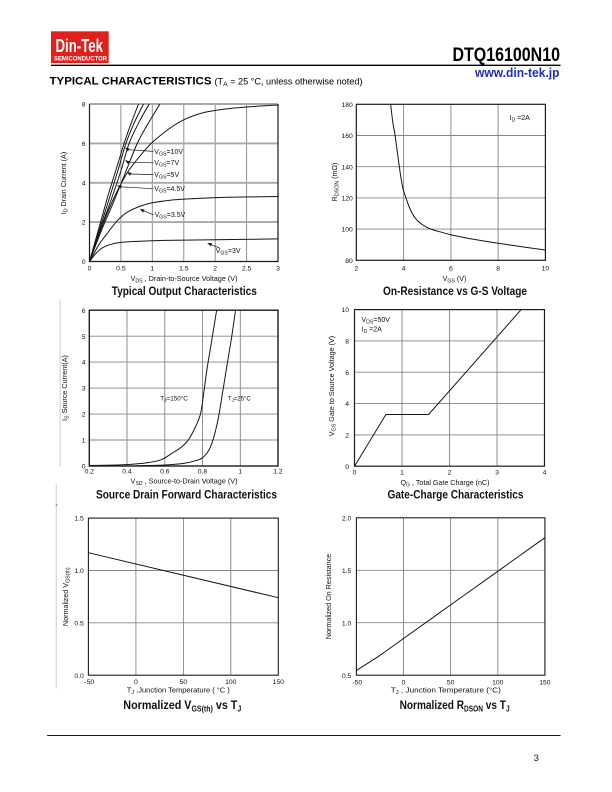  I want to click on svg-text: VGS=3V, so click(228, 252).